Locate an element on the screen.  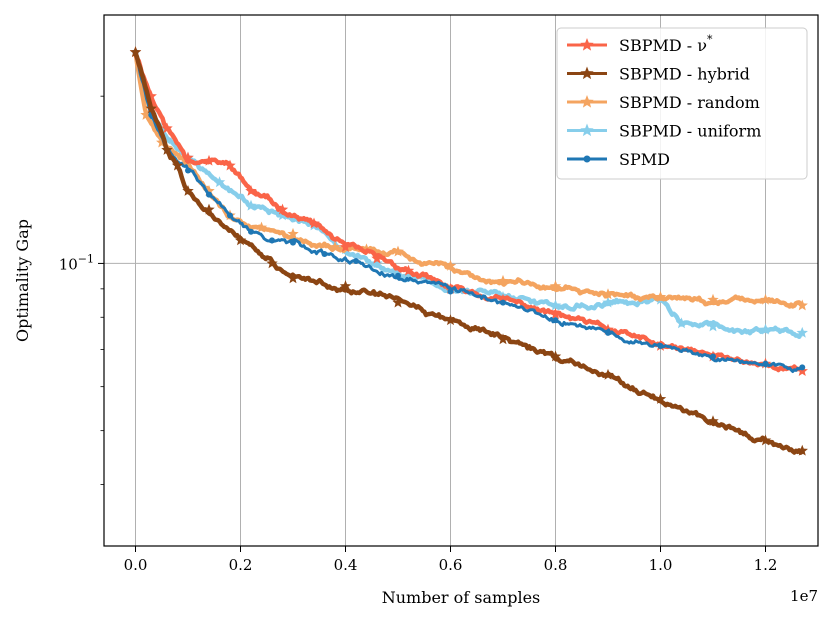
legend-label-text: SBPMD - hybrid is located at coordinates (684, 74).